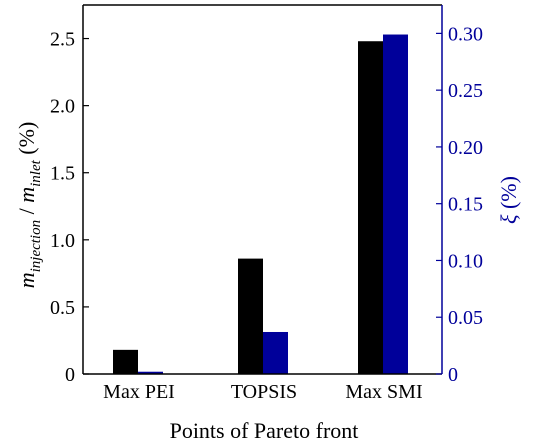  Describe the element at coordinates (465, 318) in the screenshot. I see `y-tick-label-right: 0.05` at that location.